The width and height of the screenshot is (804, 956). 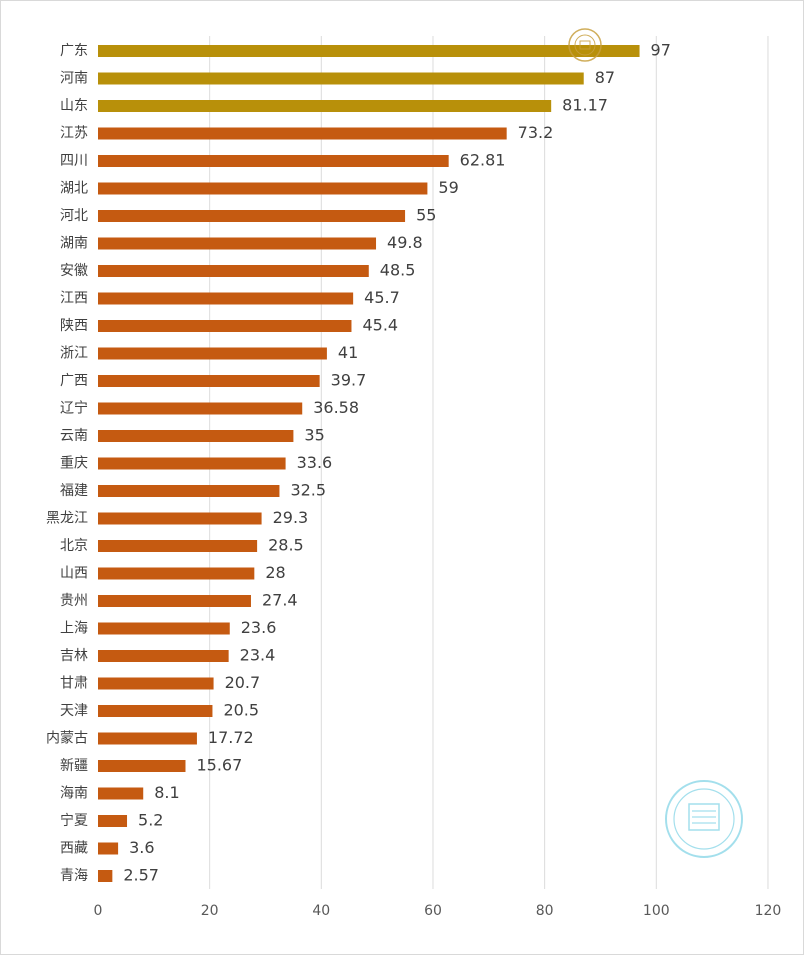 What do you see at coordinates (336, 407) in the screenshot?
I see `value-label: 36.58` at bounding box center [336, 407].